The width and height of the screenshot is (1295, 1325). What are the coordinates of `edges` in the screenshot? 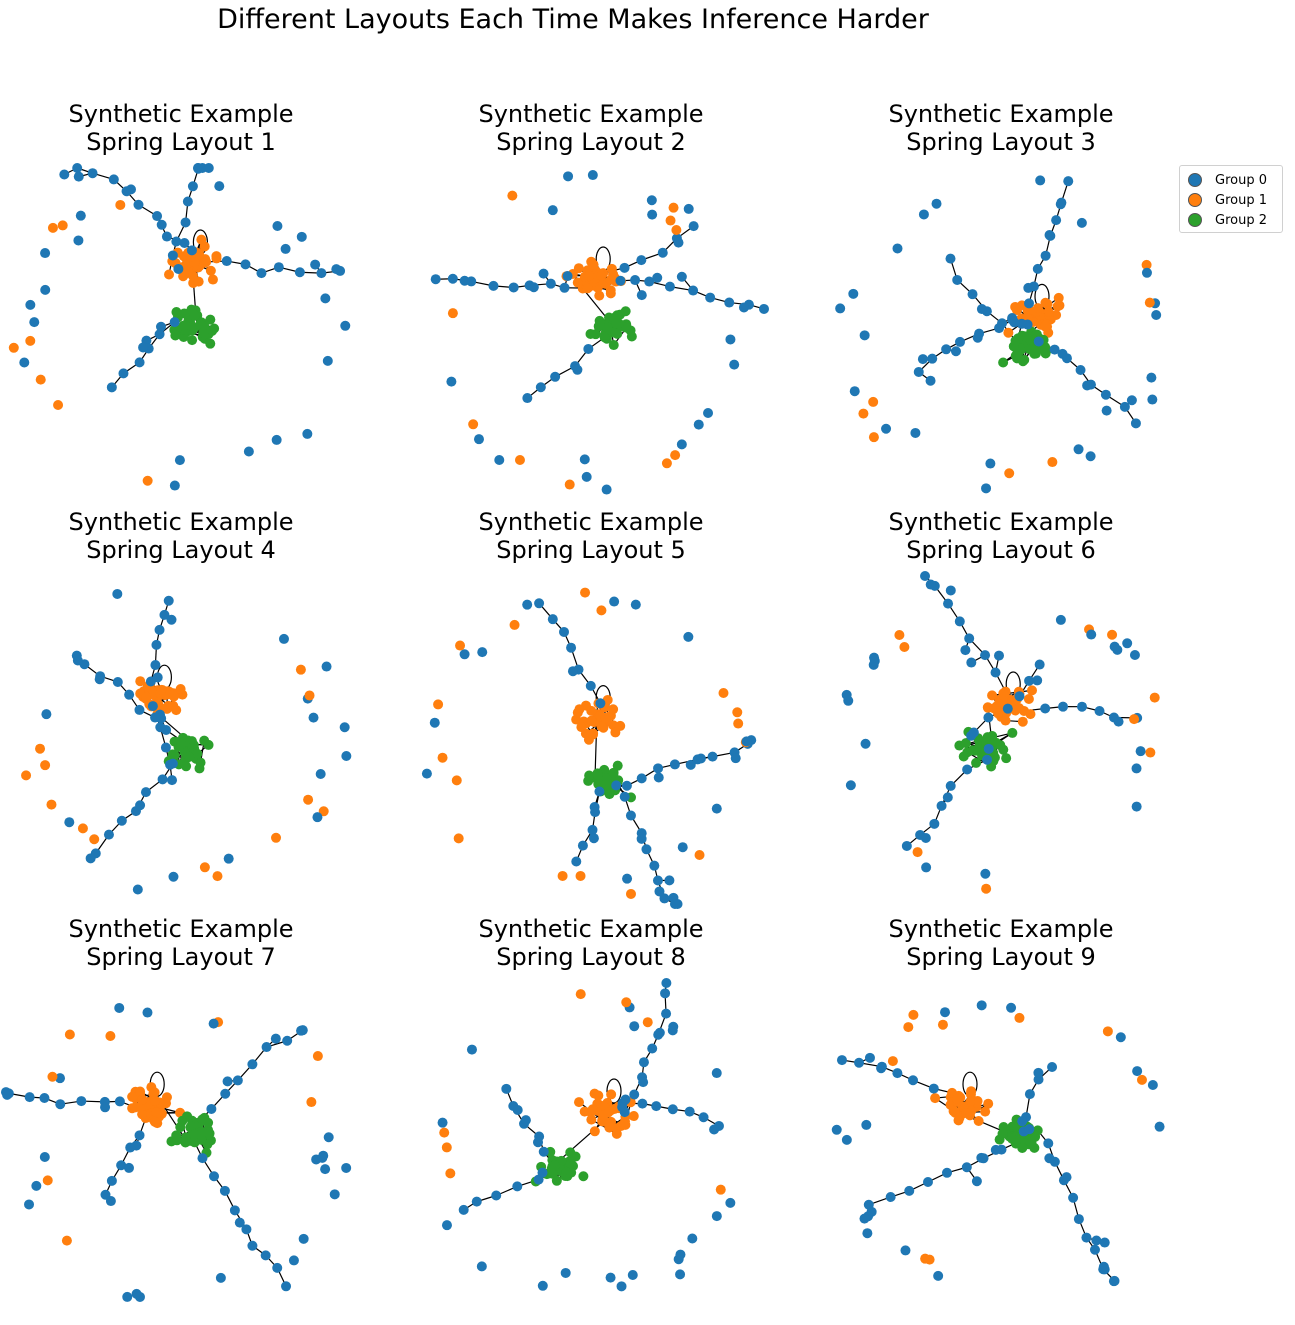 It's located at (154, 1158).